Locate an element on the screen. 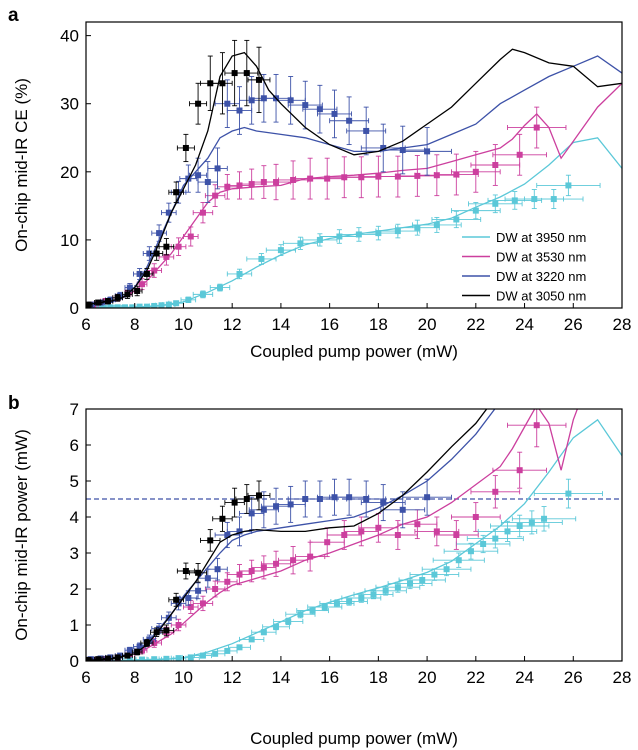 The image size is (638, 750). y-tick-label: 7 is located at coordinates (74, 409).